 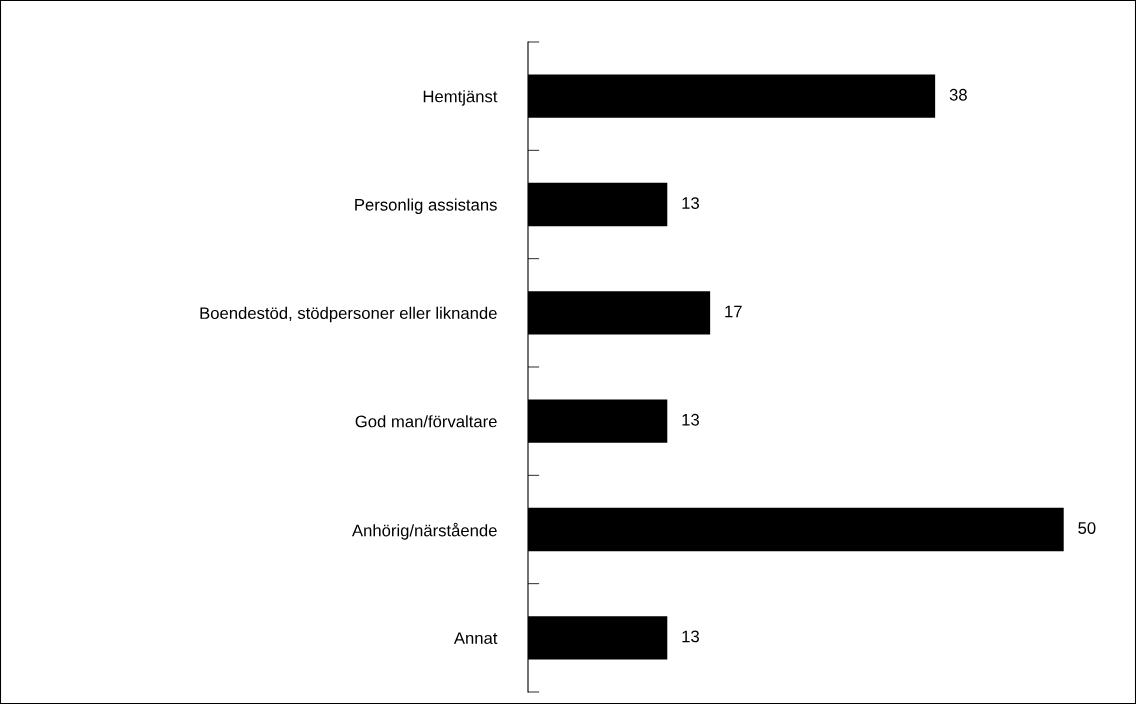 I want to click on y-tick-label: Hemtjänst, so click(x=460, y=98).